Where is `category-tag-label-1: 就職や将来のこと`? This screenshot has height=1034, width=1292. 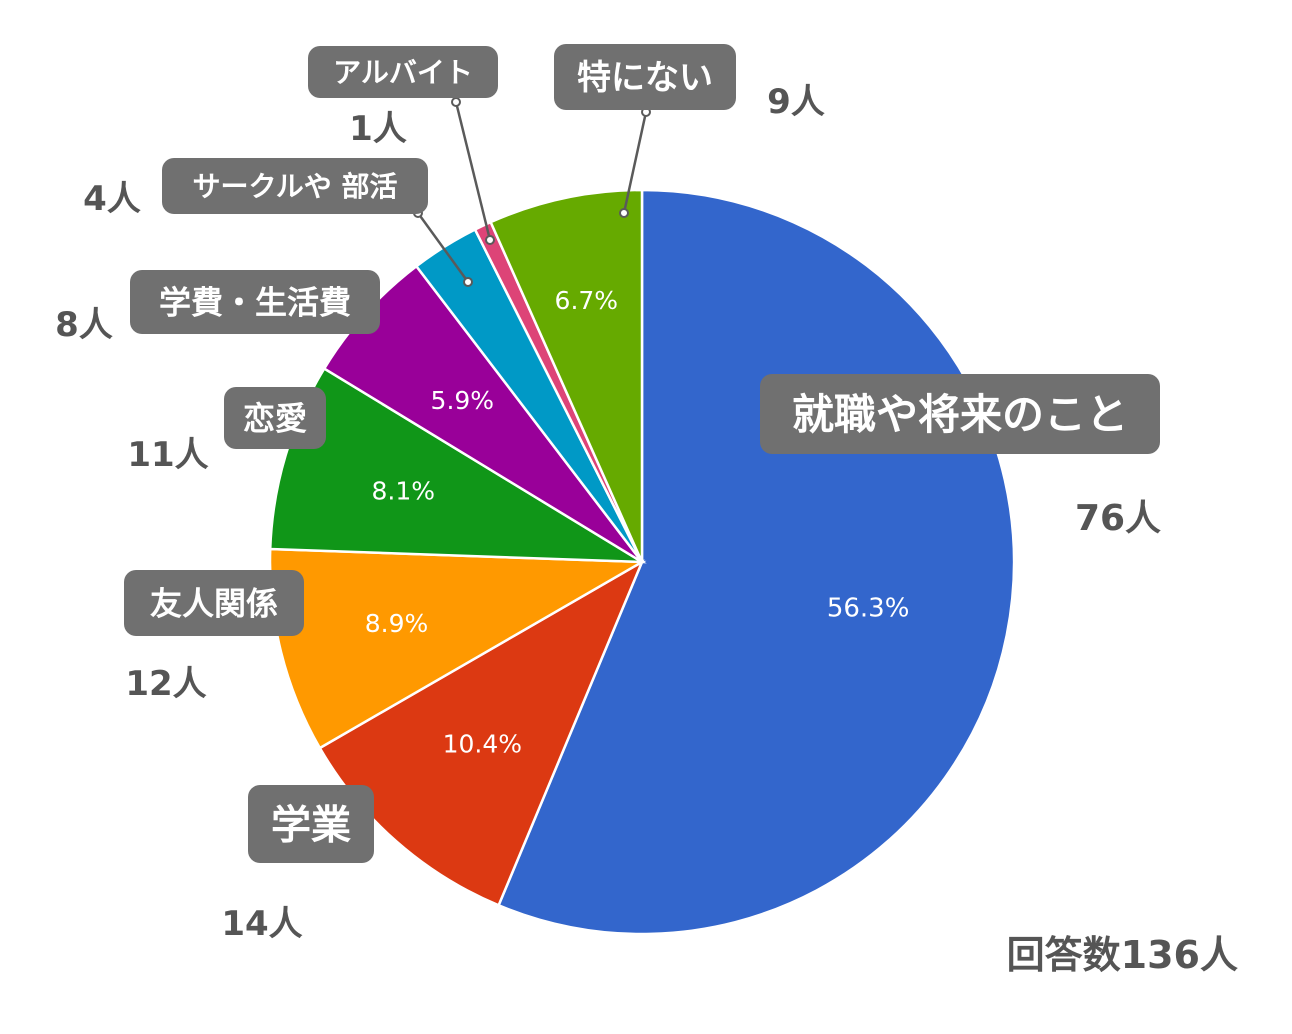 category-tag-label-1: 就職や将来のこと is located at coordinates (960, 414).